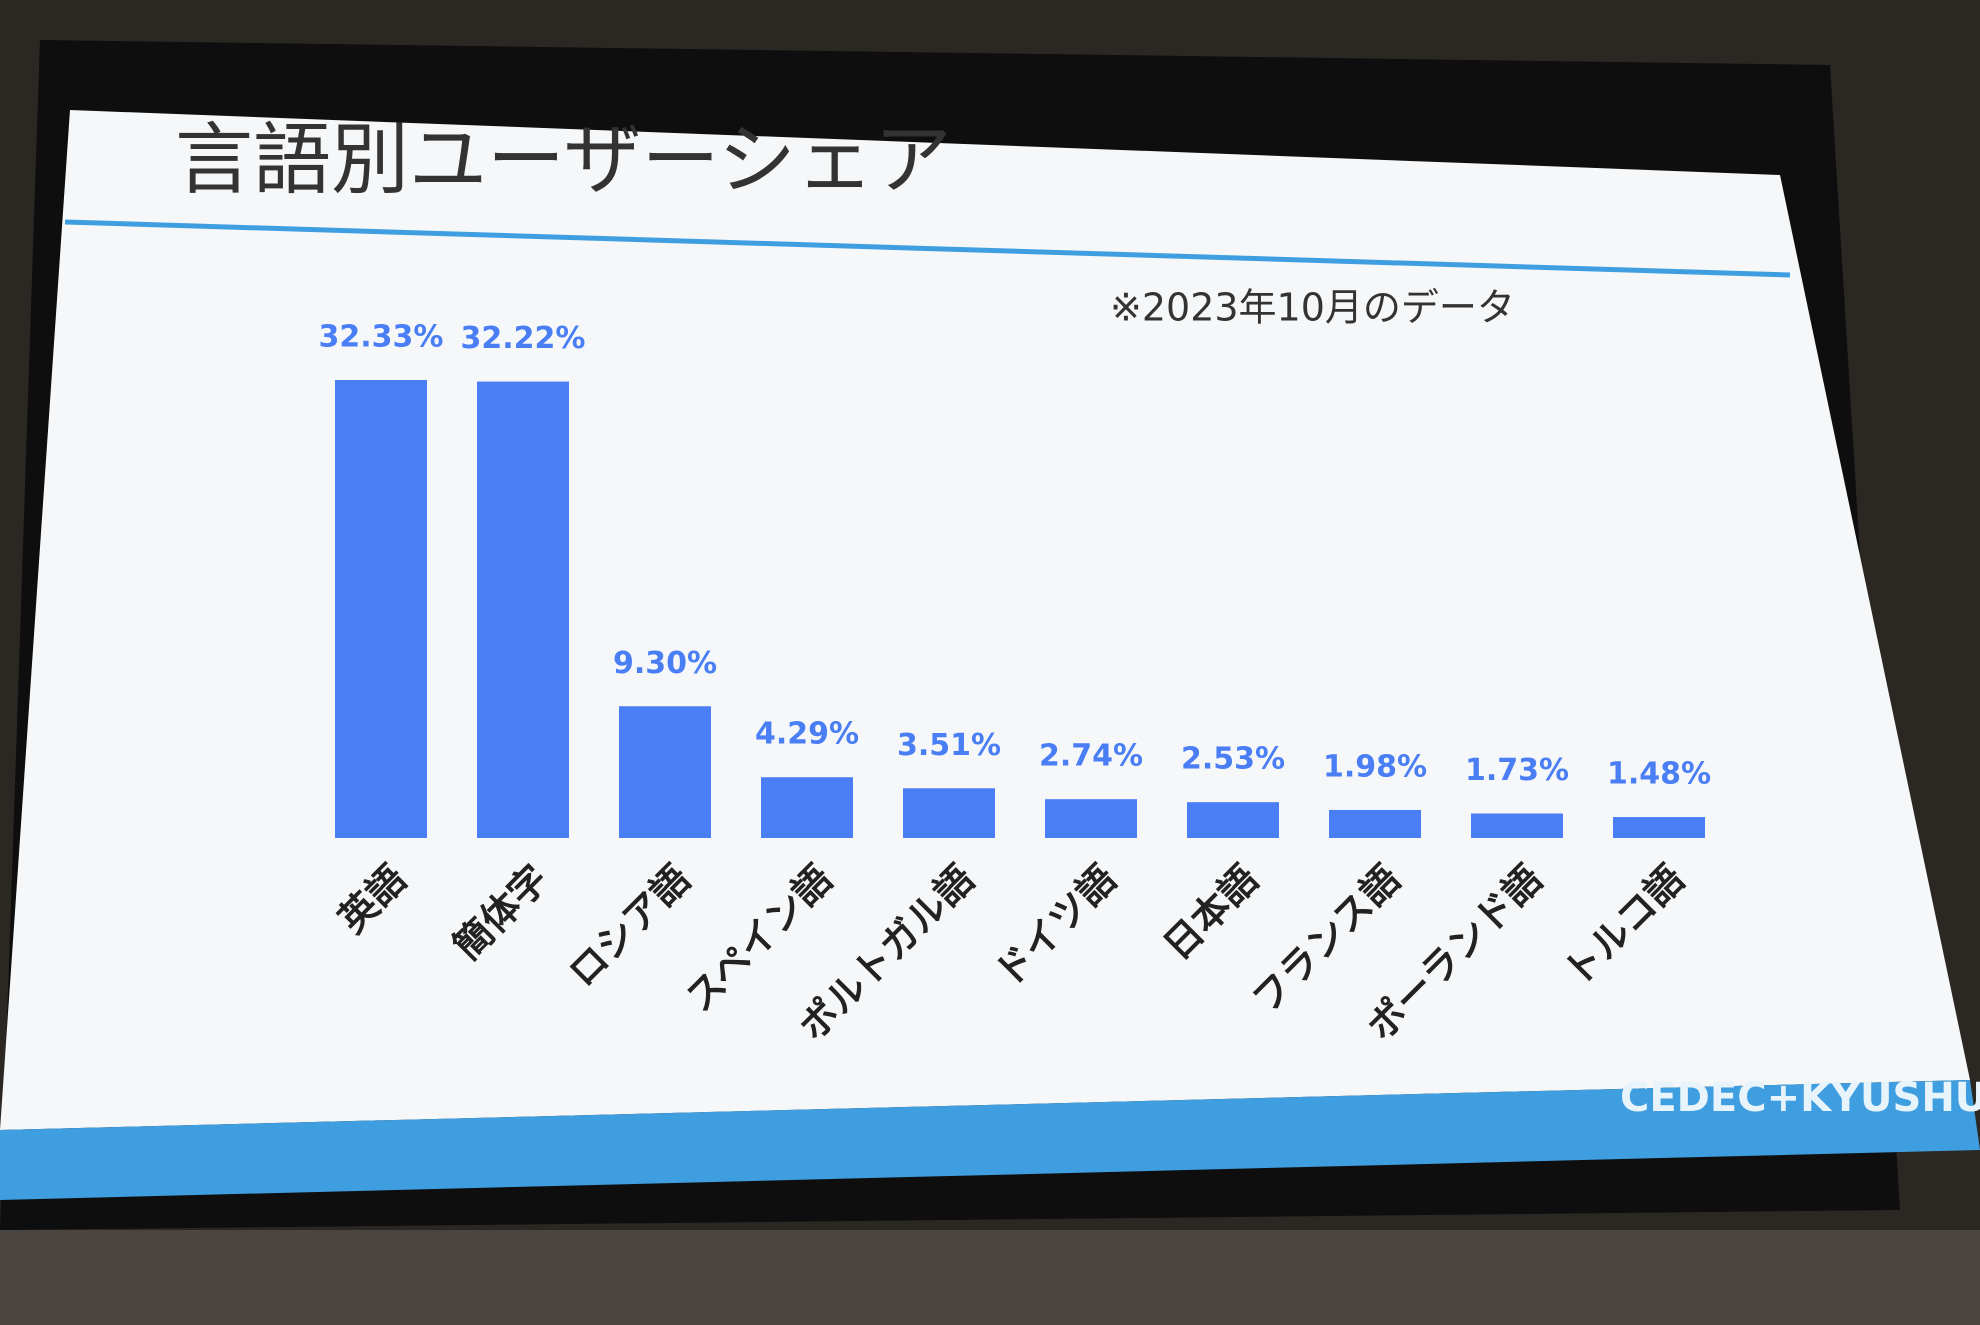  What do you see at coordinates (563, 160) in the screenshot?
I see `chart-title: 言語別ユーザーシェア` at bounding box center [563, 160].